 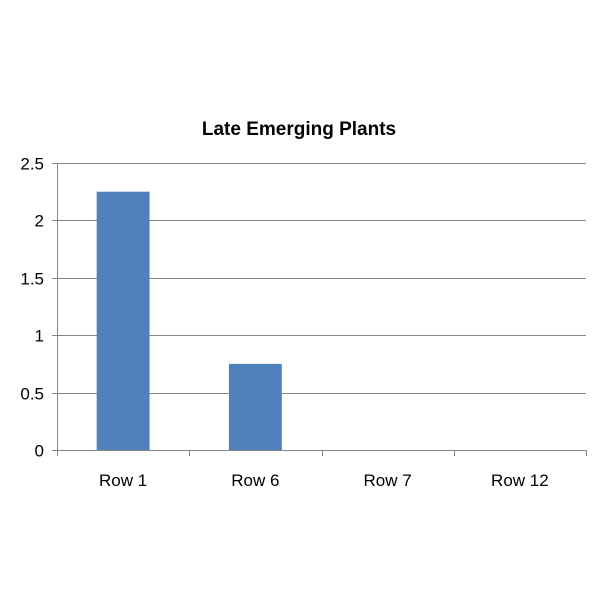 I want to click on x-tick-label: Row 7, so click(x=388, y=480).